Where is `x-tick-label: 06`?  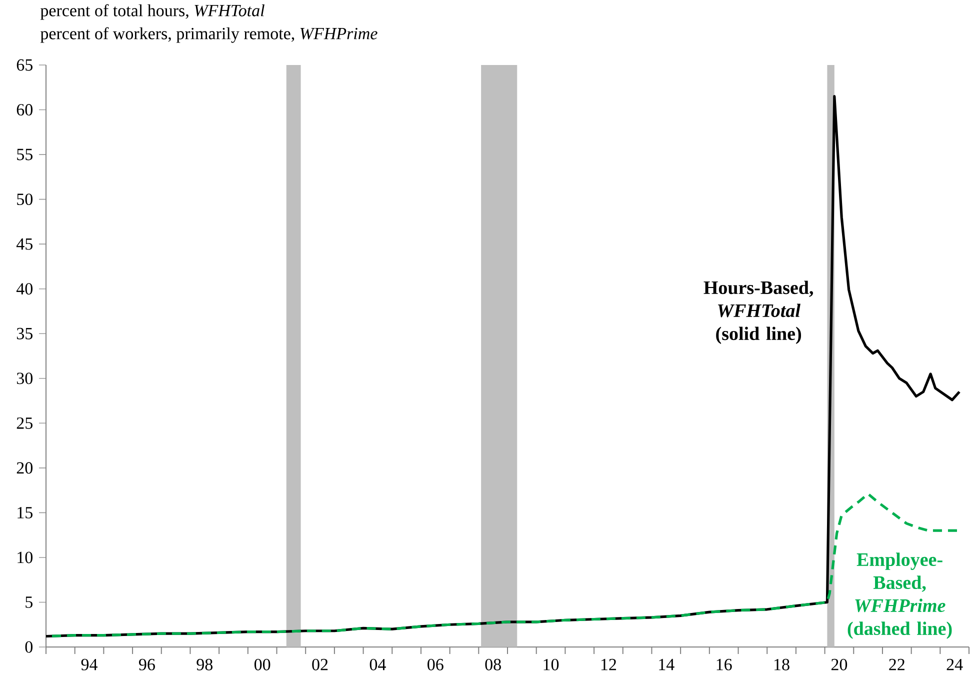 x-tick-label: 06 is located at coordinates (436, 664).